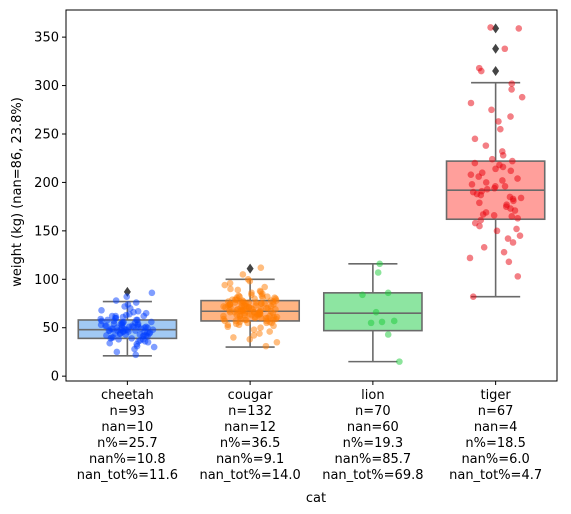 The width and height of the screenshot is (571, 514). Describe the element at coordinates (127, 443) in the screenshot. I see `category-stat-label: n%=25.7` at that location.